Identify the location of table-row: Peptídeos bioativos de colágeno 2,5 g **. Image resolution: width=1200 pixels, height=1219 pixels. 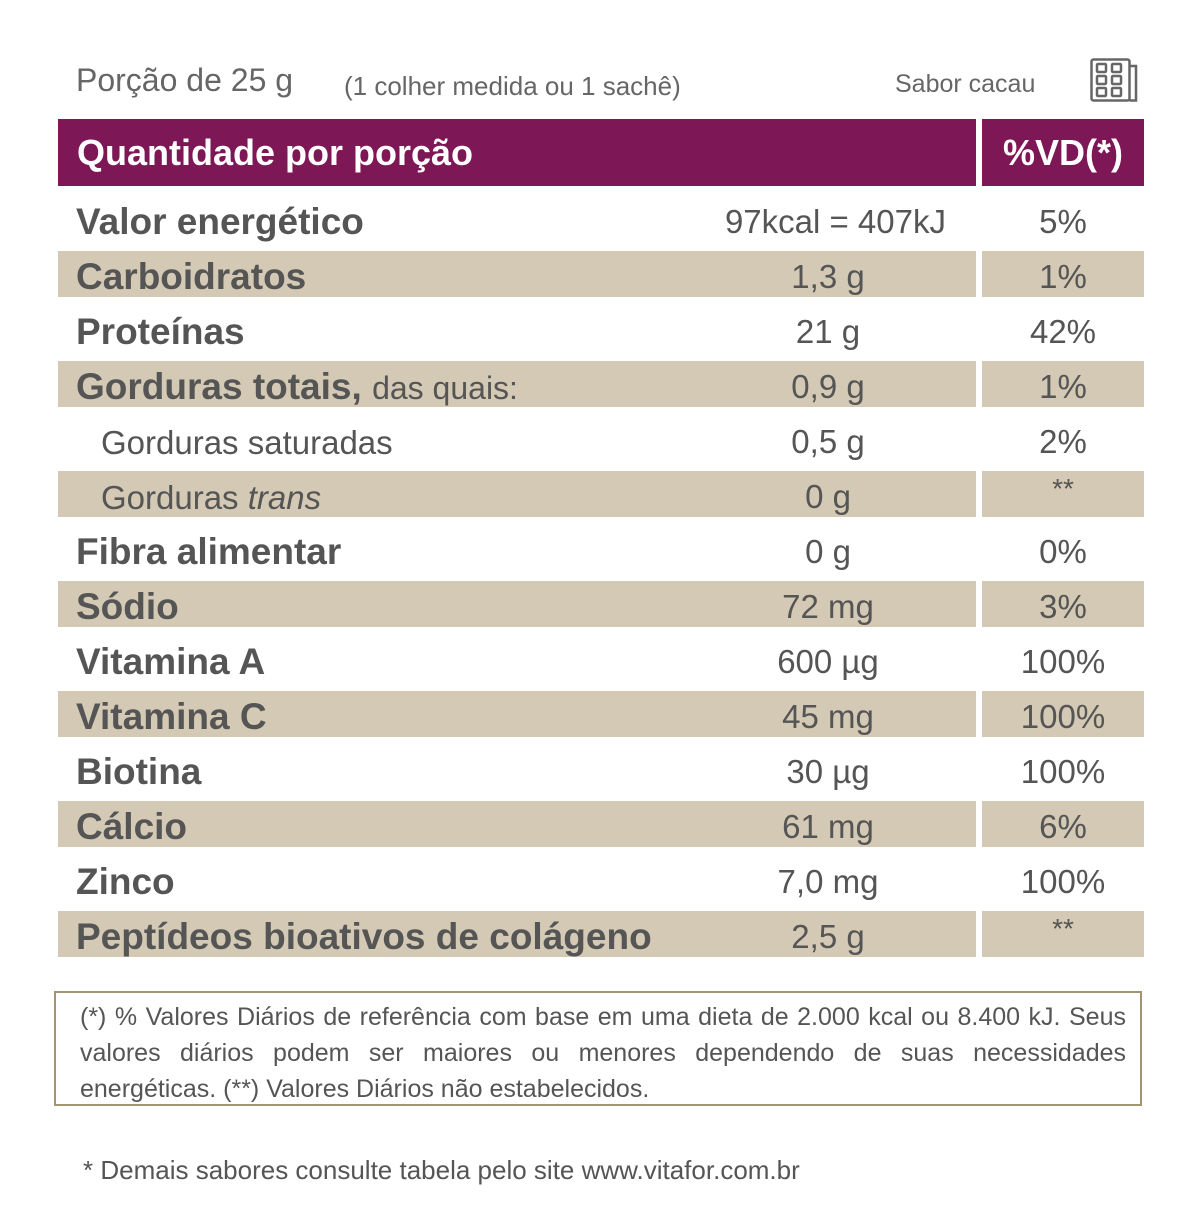
(600, 938).